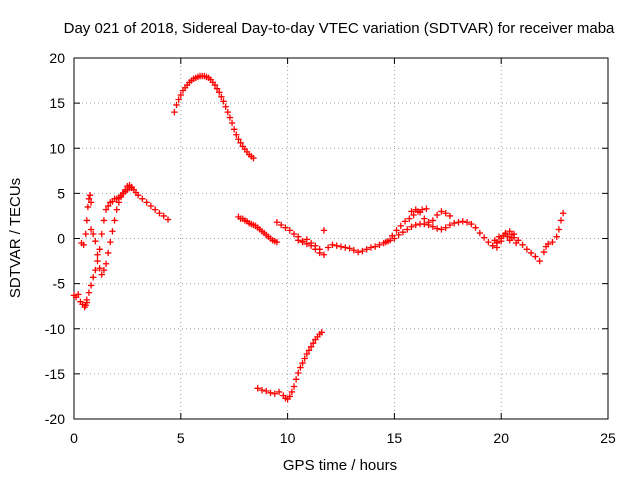 The height and width of the screenshot is (480, 640). What do you see at coordinates (340, 465) in the screenshot?
I see `x-axis-label: GPS time / hours` at bounding box center [340, 465].